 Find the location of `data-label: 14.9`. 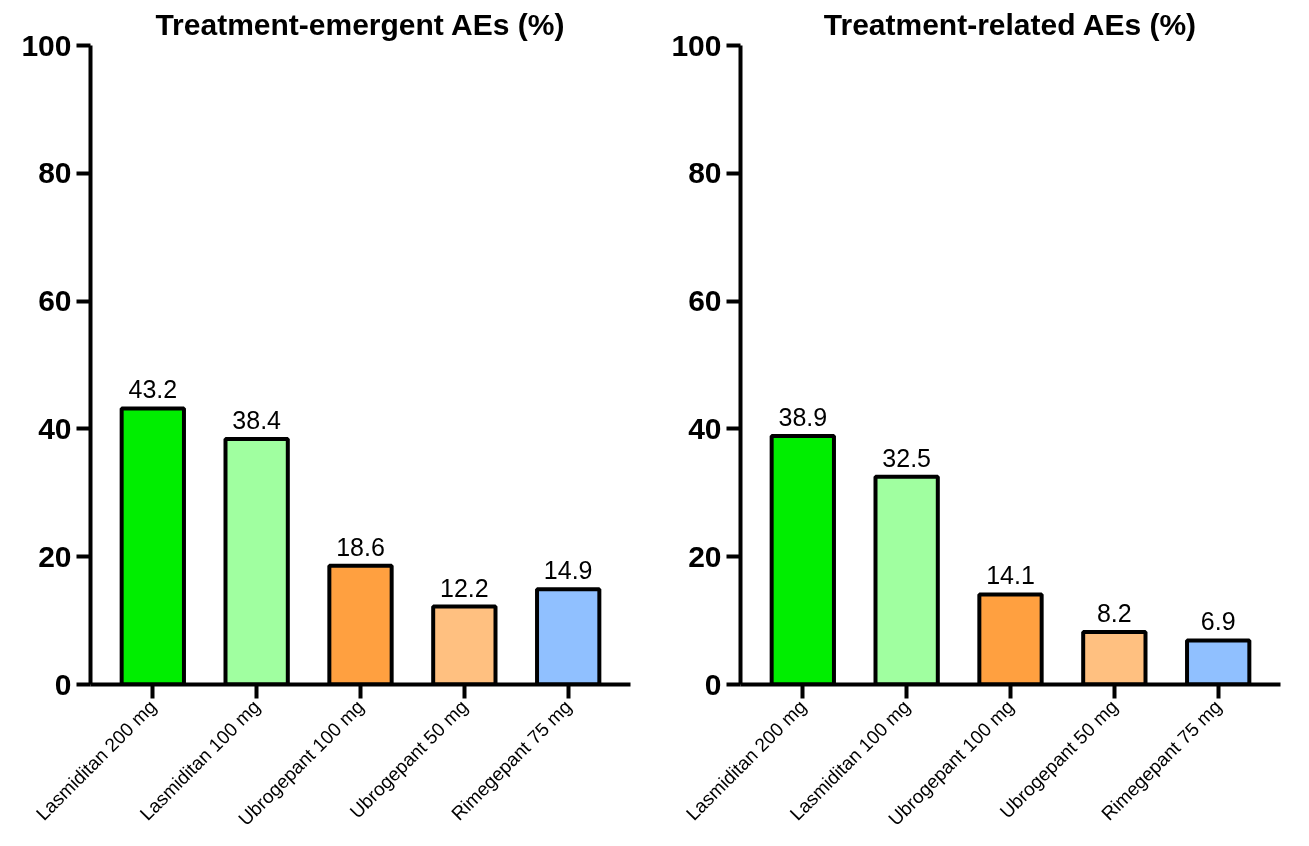

data-label: 14.9 is located at coordinates (568, 570).